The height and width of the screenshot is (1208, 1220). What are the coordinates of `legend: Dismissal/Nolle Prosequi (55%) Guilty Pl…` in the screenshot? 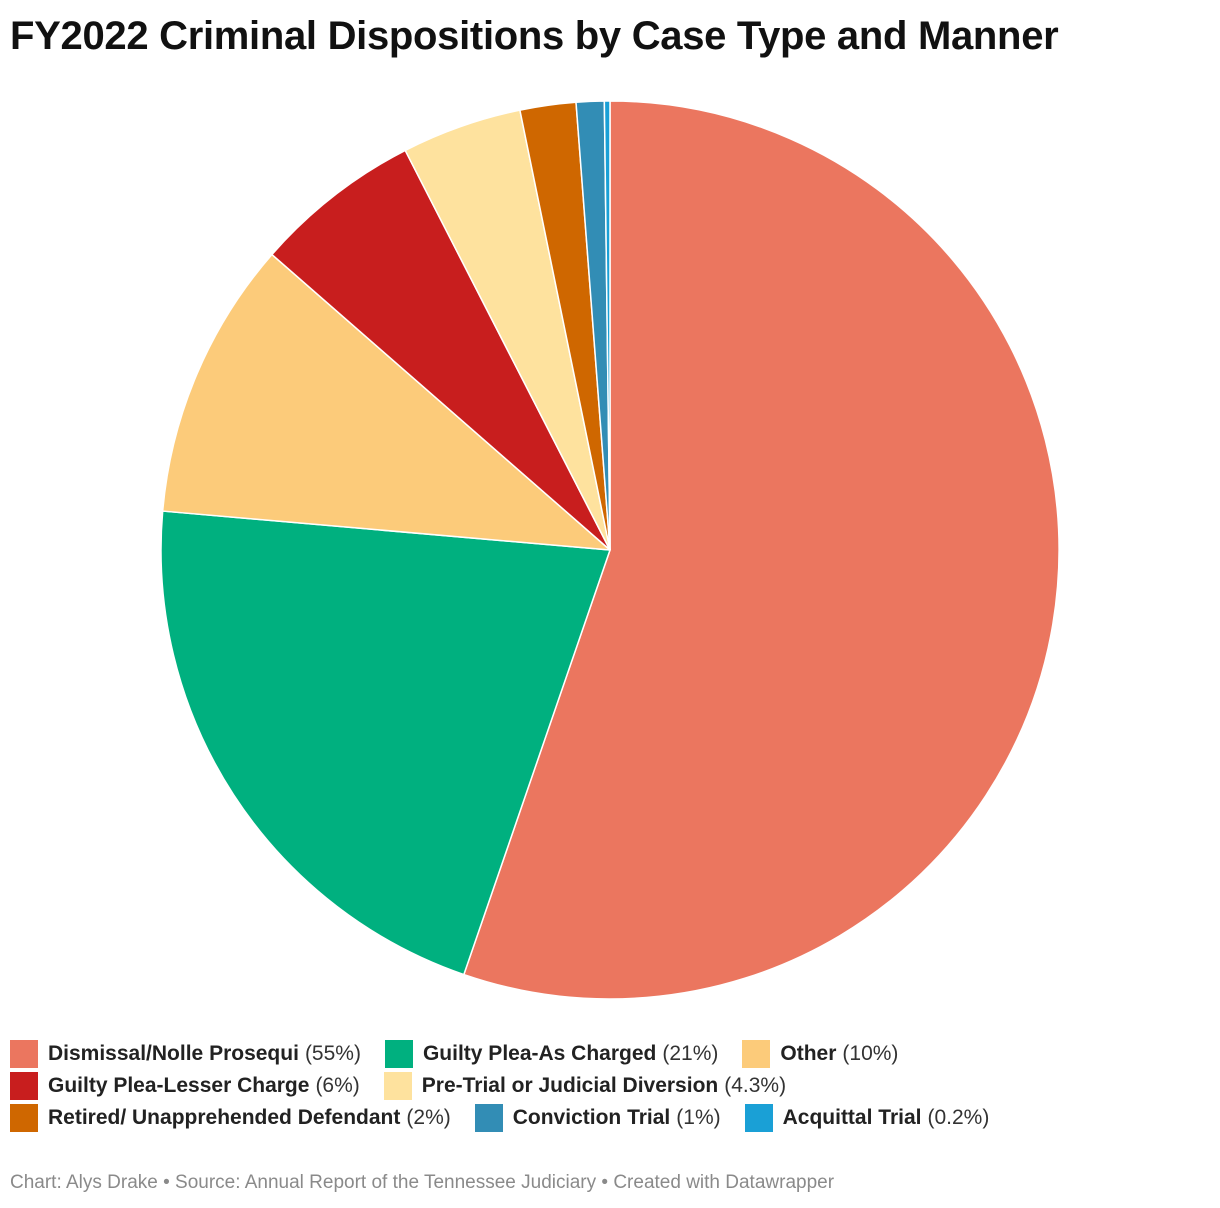 It's located at (610, 1086).